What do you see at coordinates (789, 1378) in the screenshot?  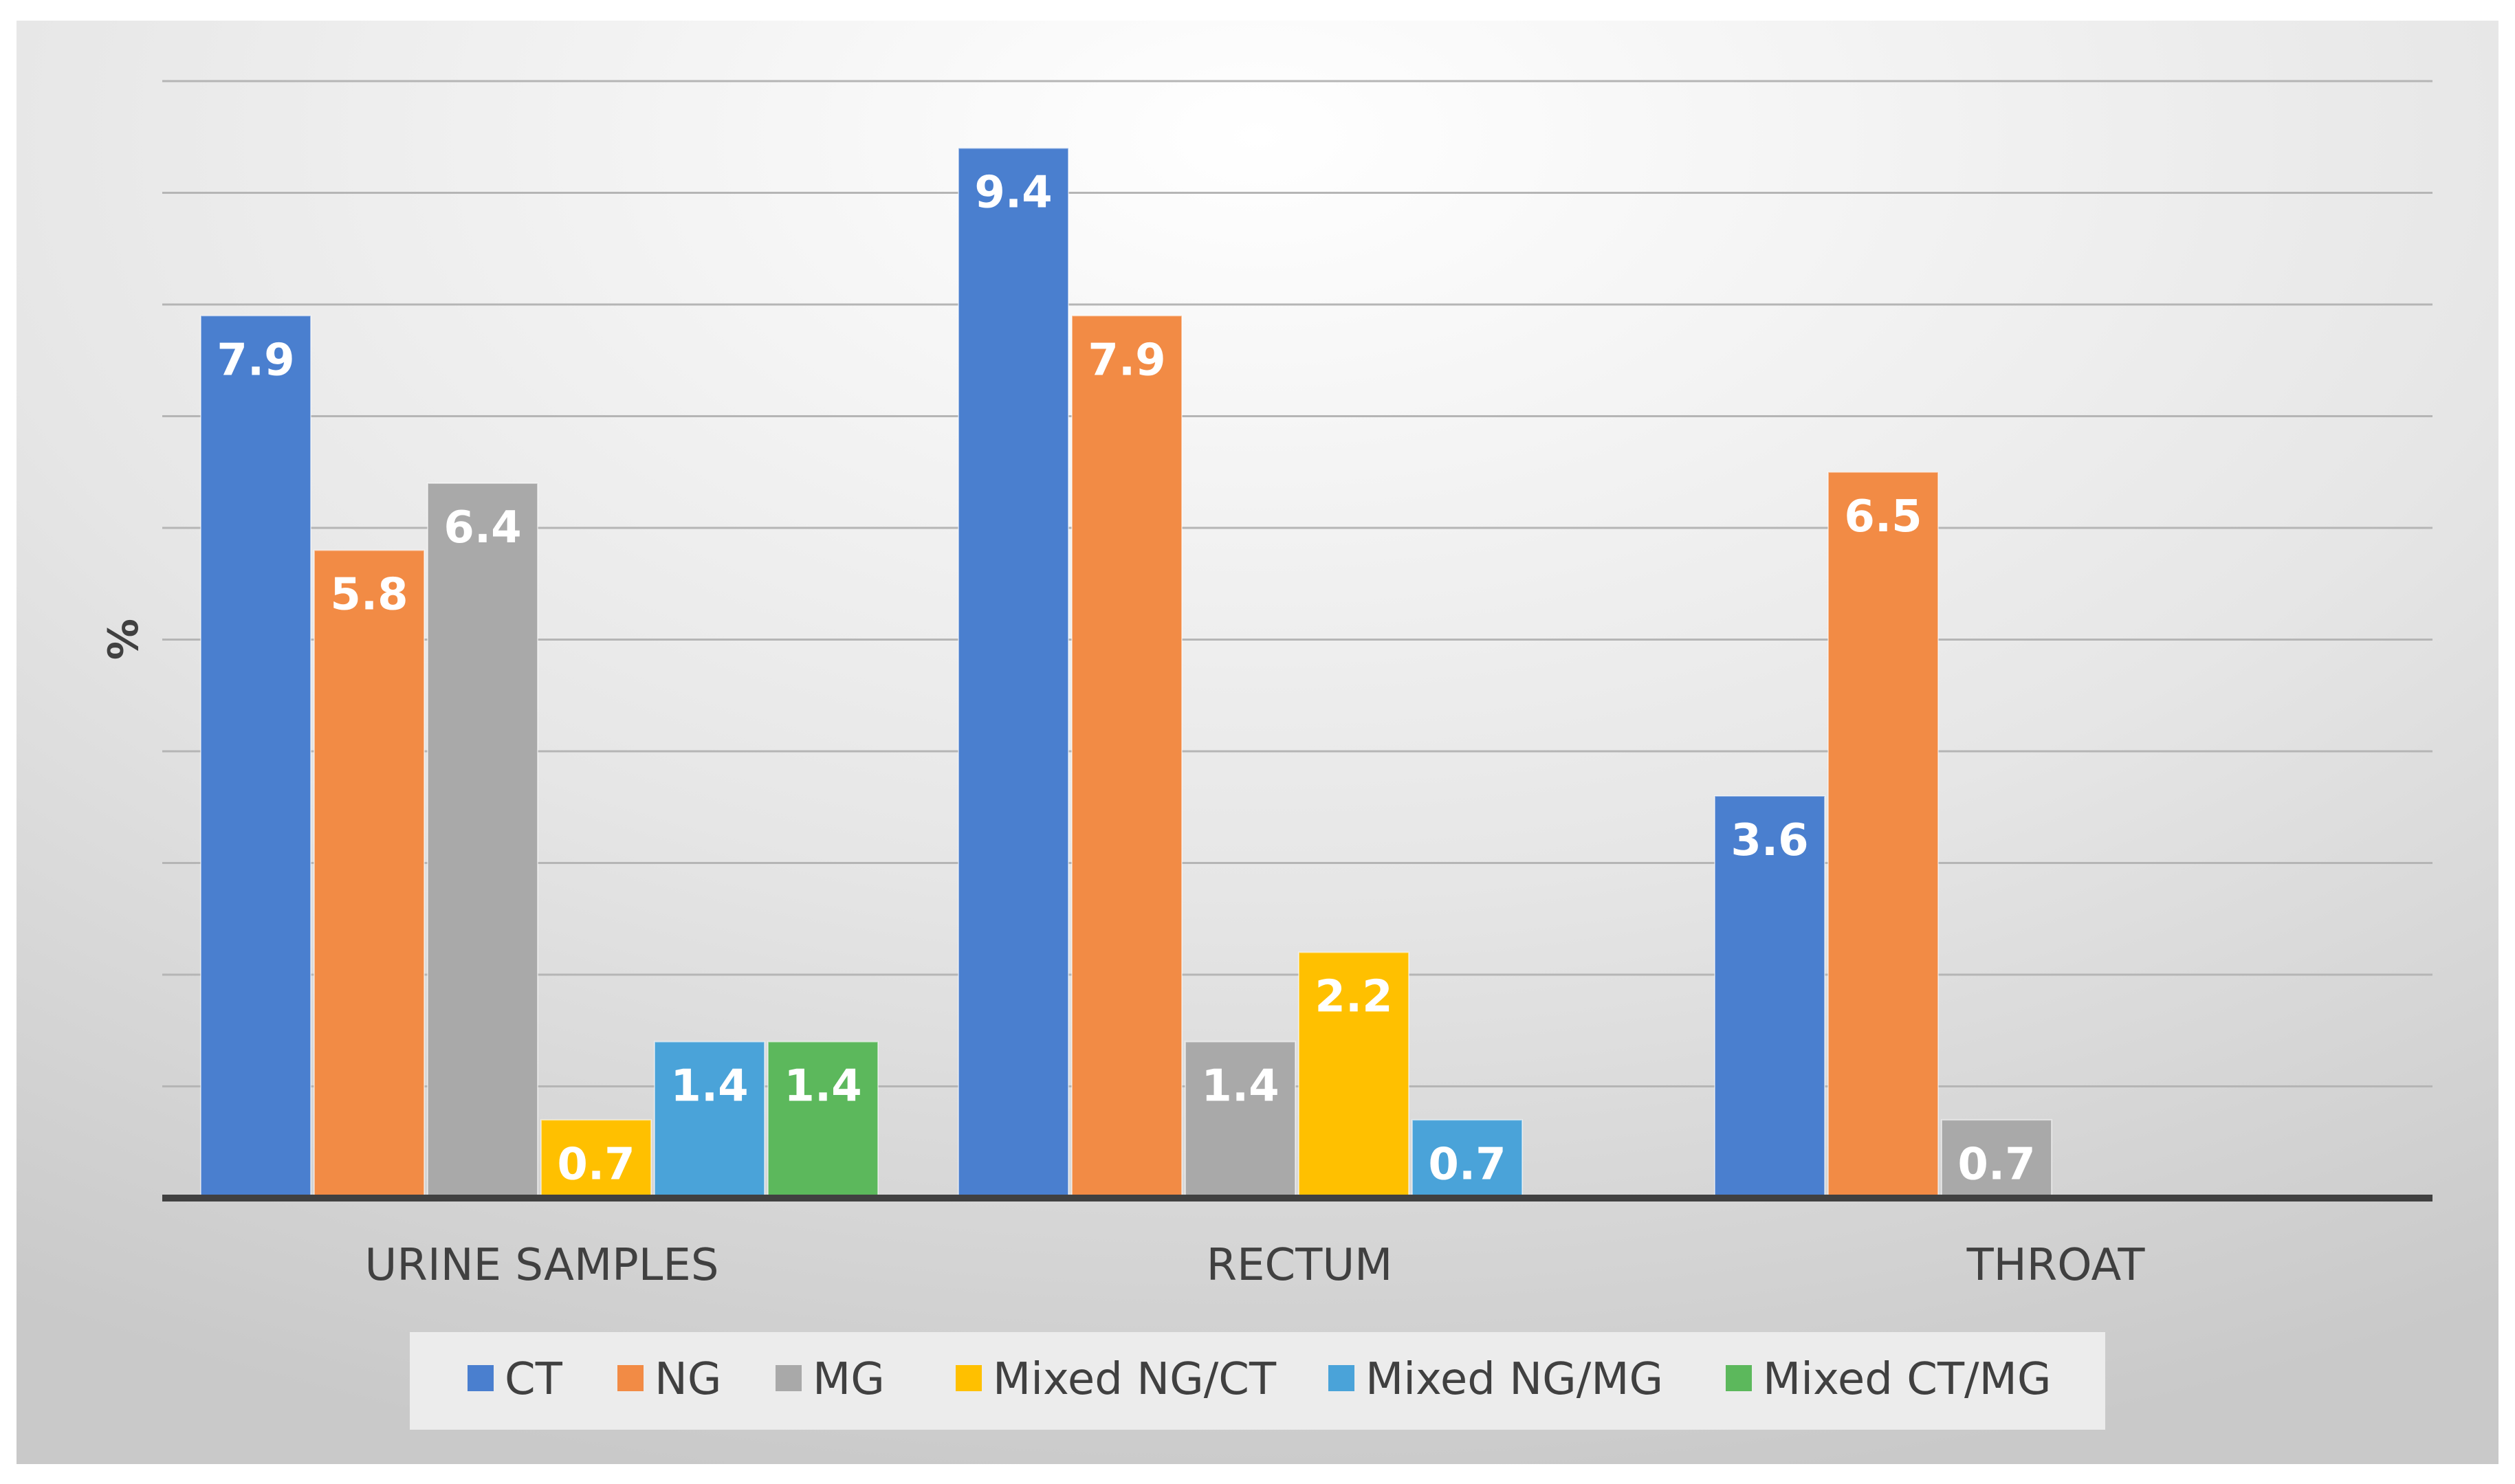 I see `legend-swatch-mg` at bounding box center [789, 1378].